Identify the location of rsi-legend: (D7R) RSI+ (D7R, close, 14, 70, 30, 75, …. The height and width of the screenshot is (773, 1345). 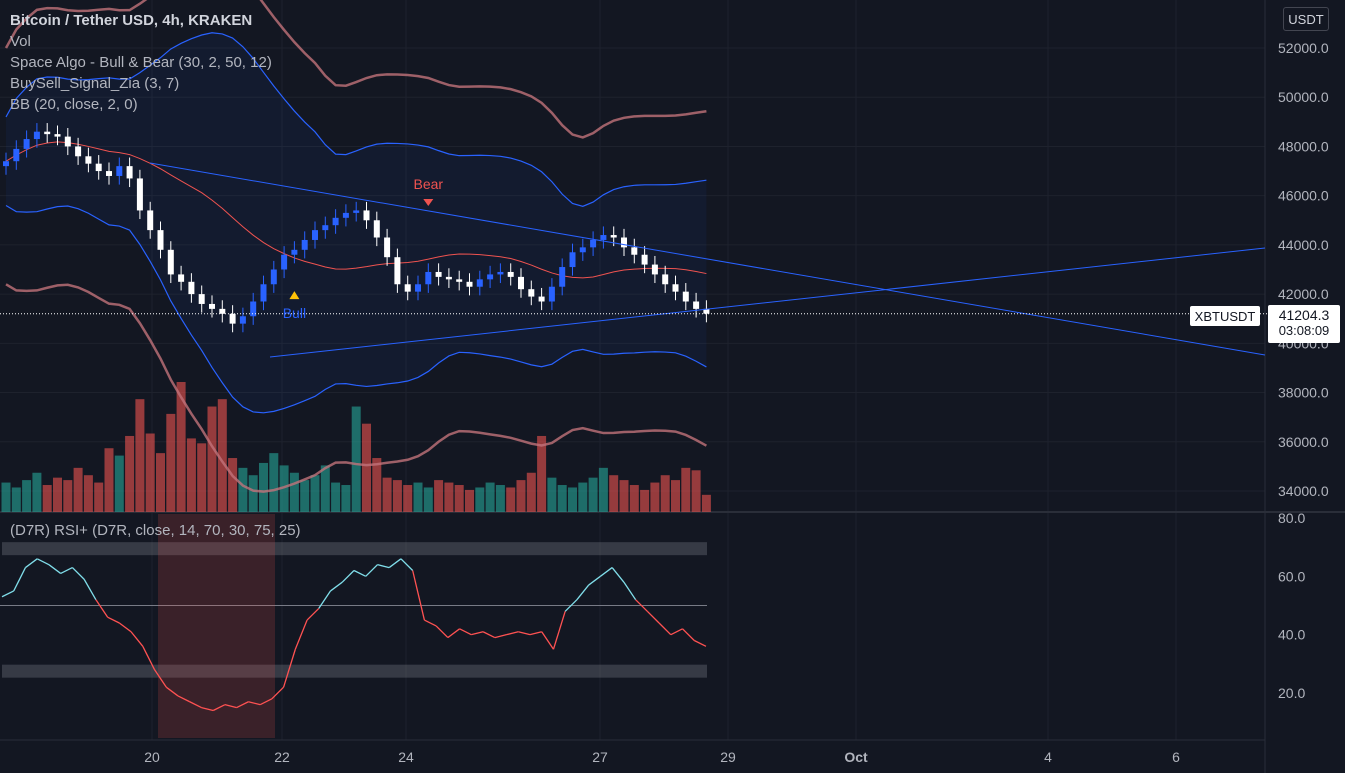
(155, 530).